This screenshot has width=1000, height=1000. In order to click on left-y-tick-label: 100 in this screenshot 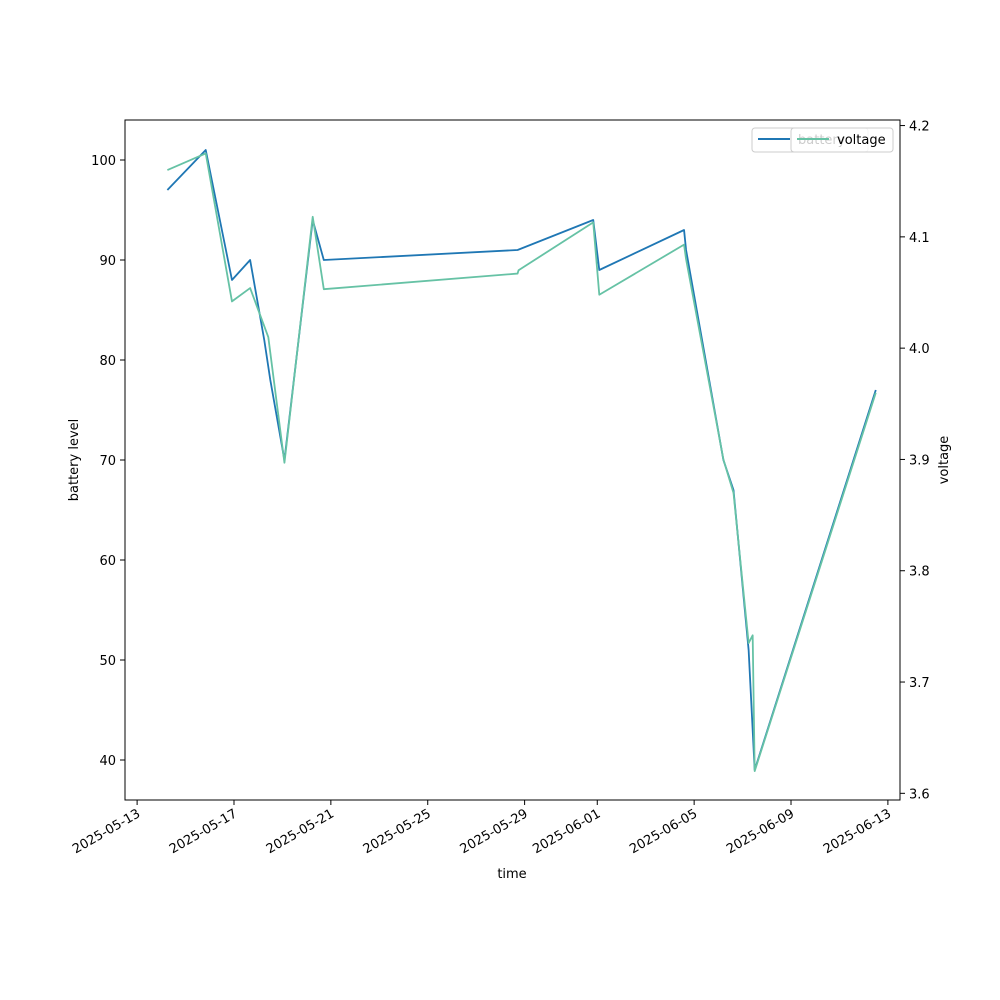, I will do `click(103, 161)`.